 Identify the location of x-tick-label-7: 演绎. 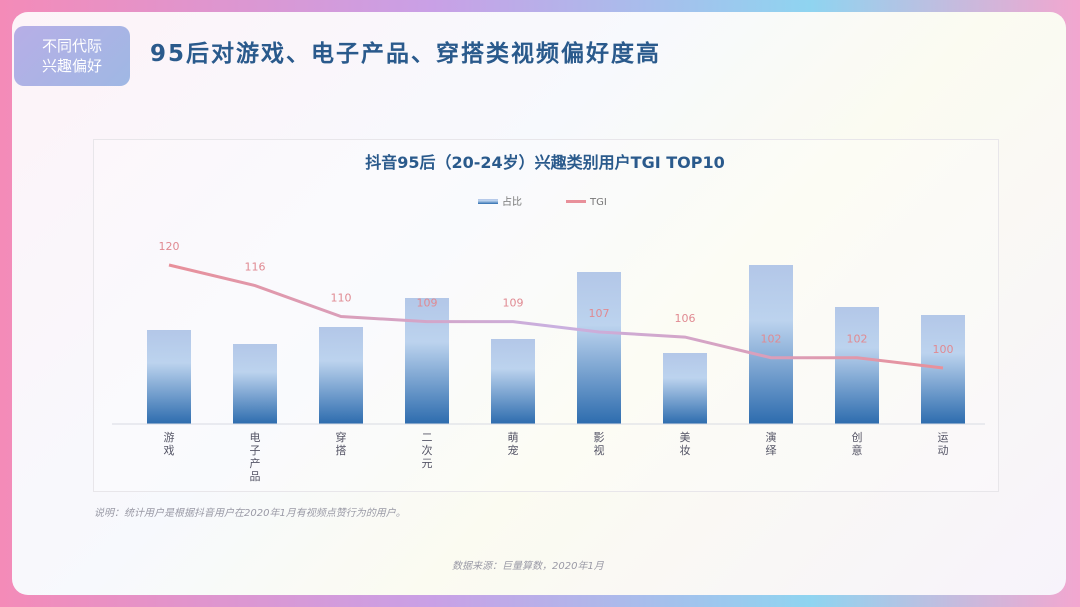
(771, 443).